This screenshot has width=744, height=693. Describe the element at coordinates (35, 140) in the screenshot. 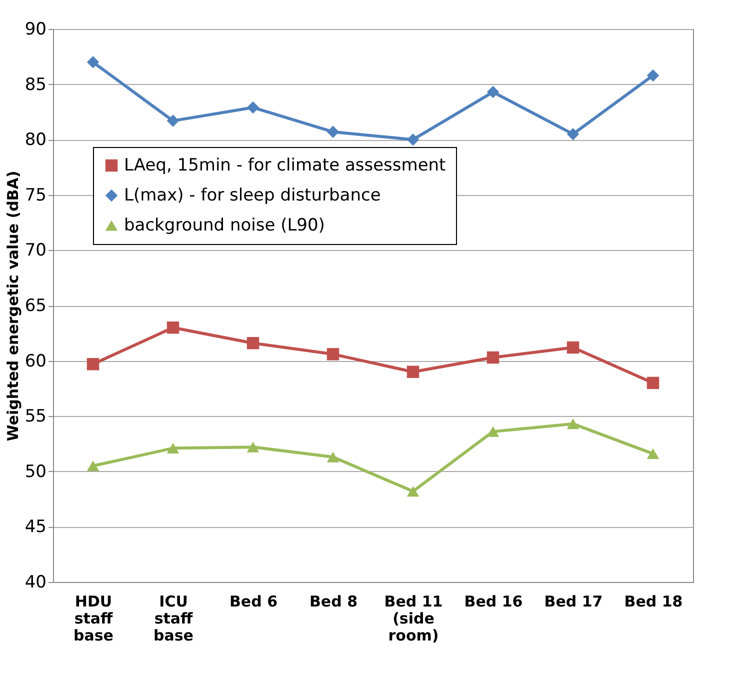

I see `y-tick-label: 80` at that location.